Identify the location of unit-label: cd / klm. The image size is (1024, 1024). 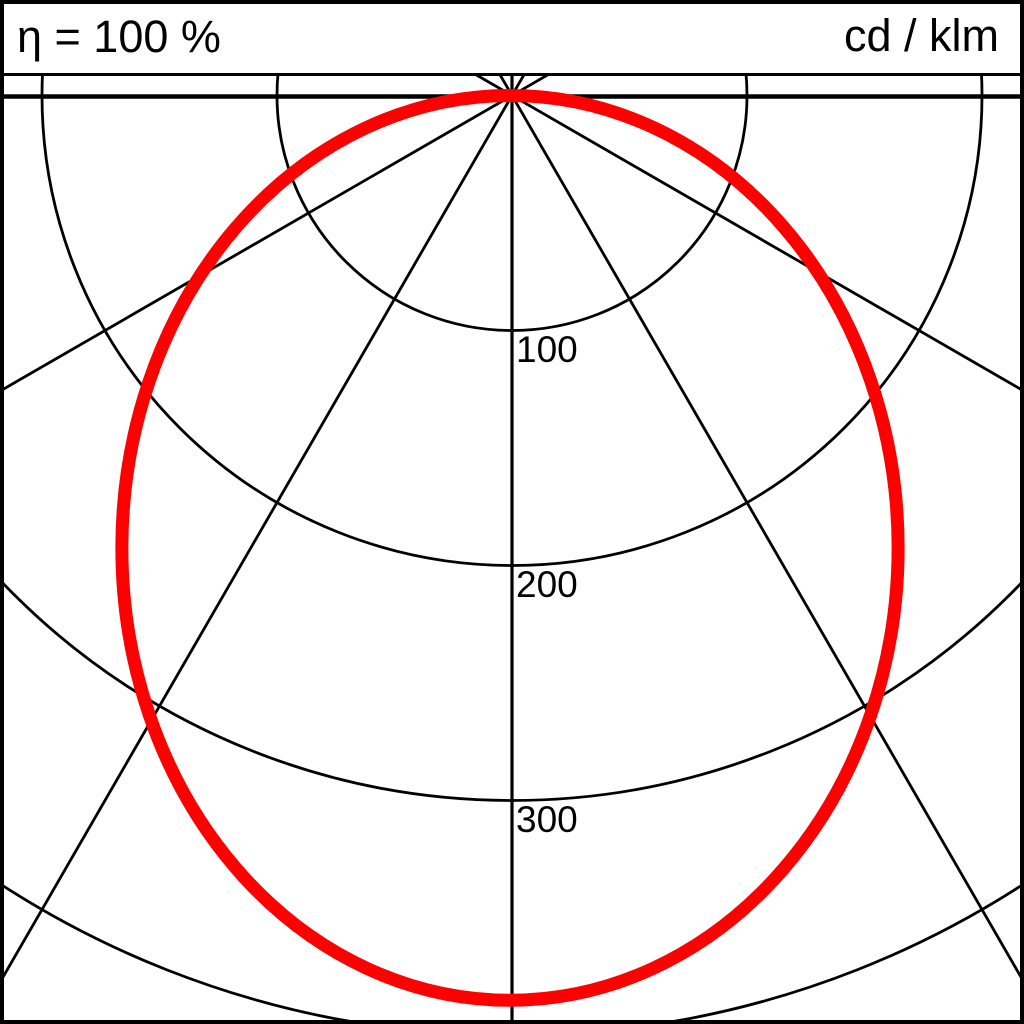
(921, 36).